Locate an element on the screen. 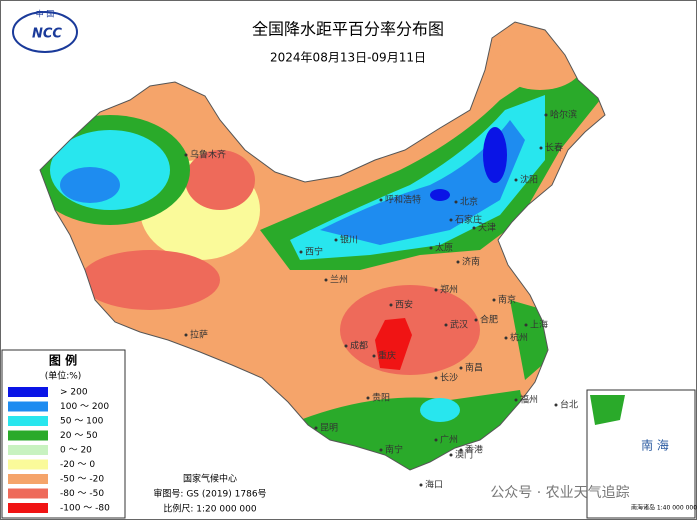 The height and width of the screenshot is (524, 697). city-label: 南京 is located at coordinates (507, 300).